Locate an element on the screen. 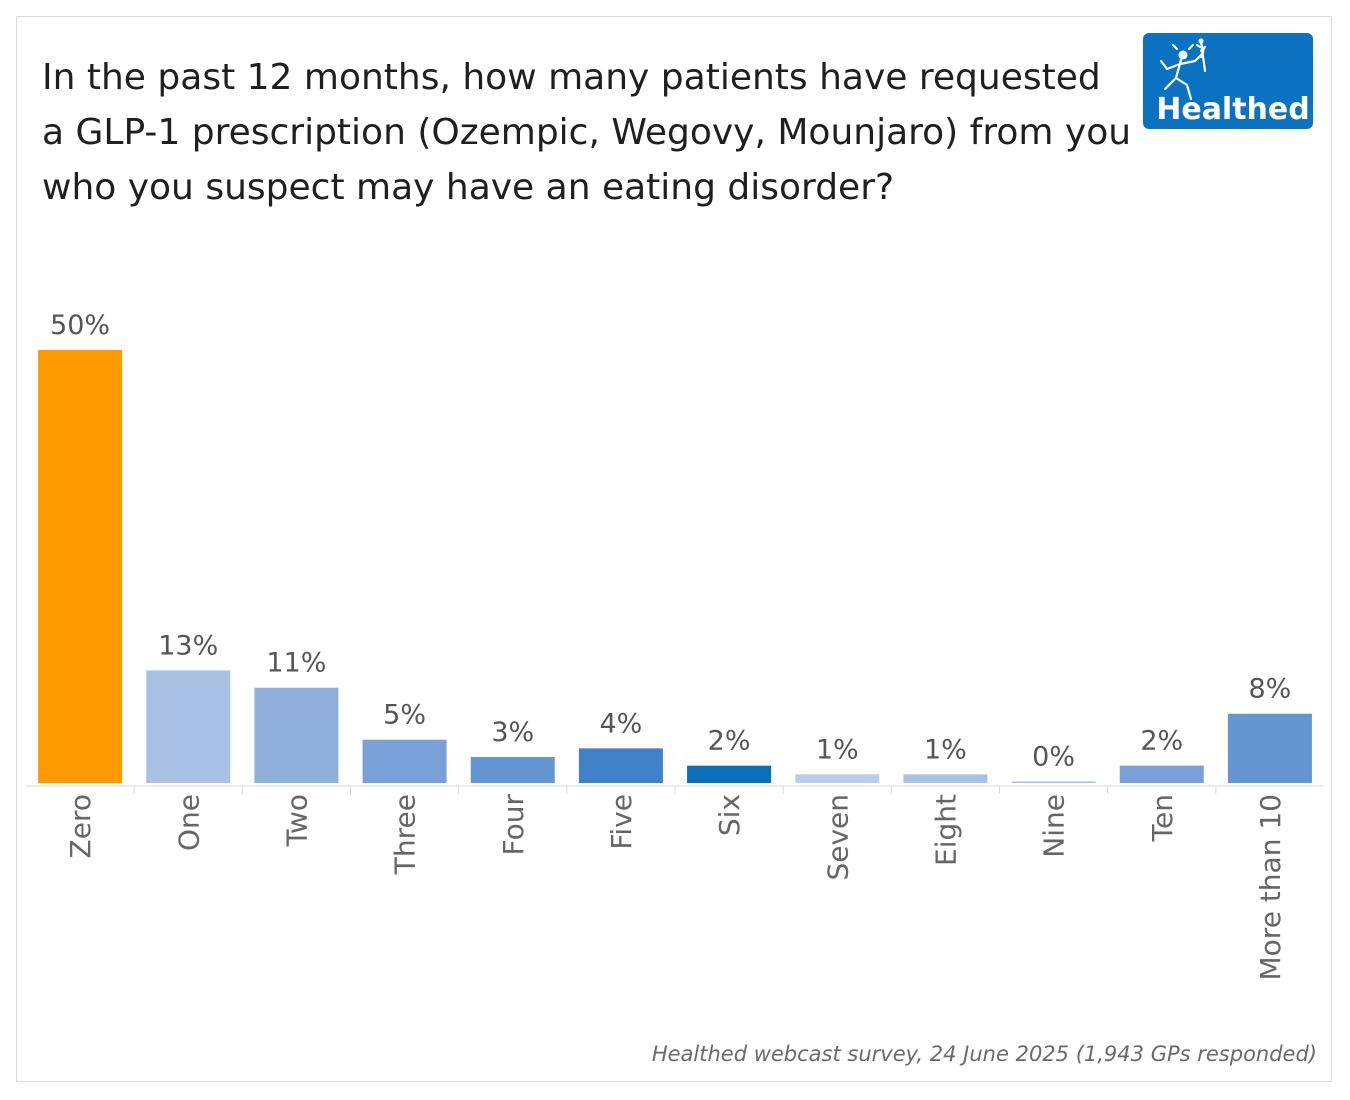 Image resolution: width=1350 pixels, height=1100 pixels. bar-value-label: 50% is located at coordinates (80, 325).